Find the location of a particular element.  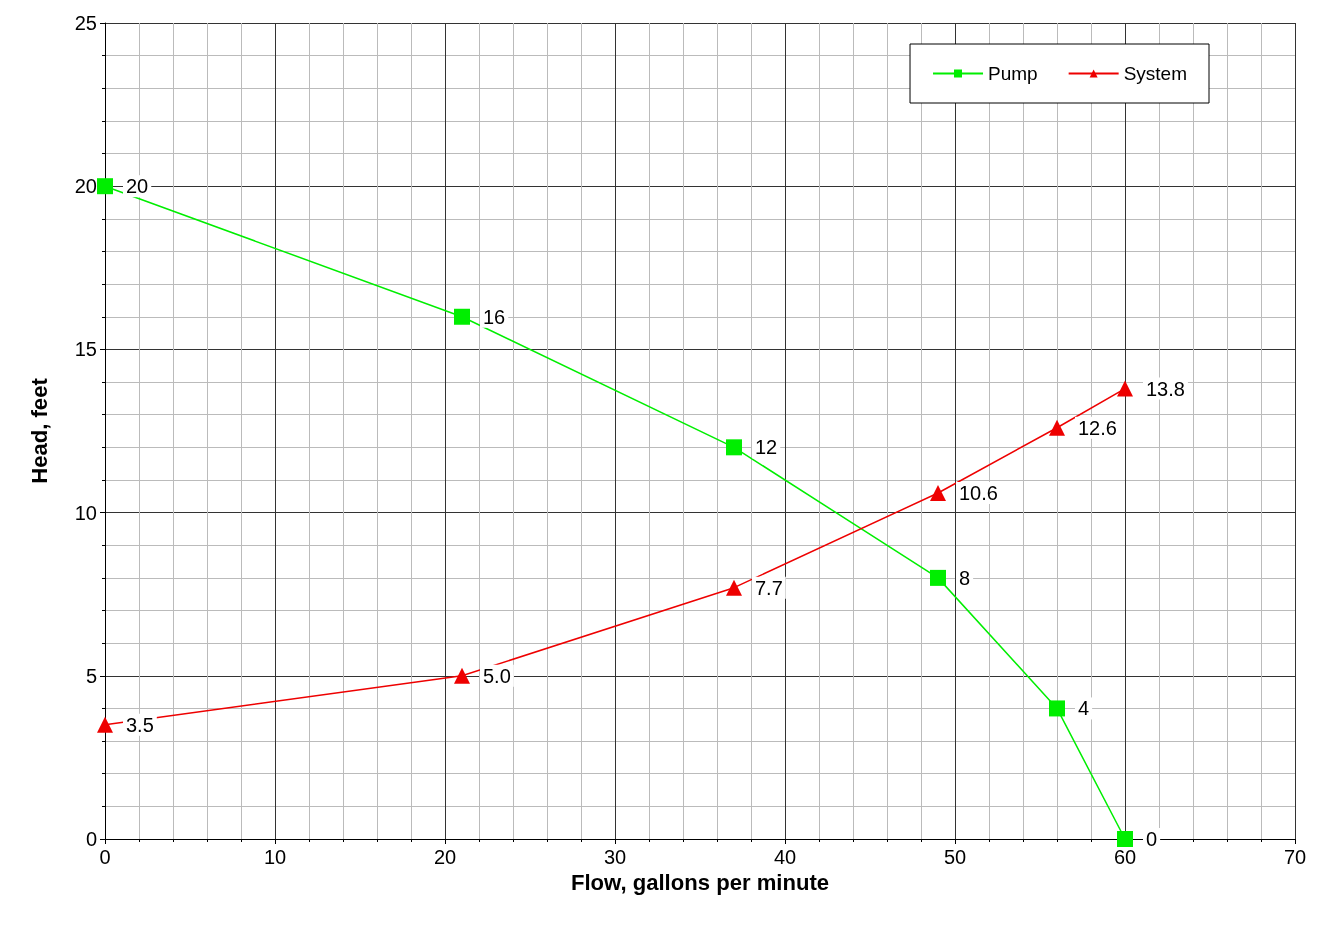

x-tick-label: 60 is located at coordinates (1125, 857).